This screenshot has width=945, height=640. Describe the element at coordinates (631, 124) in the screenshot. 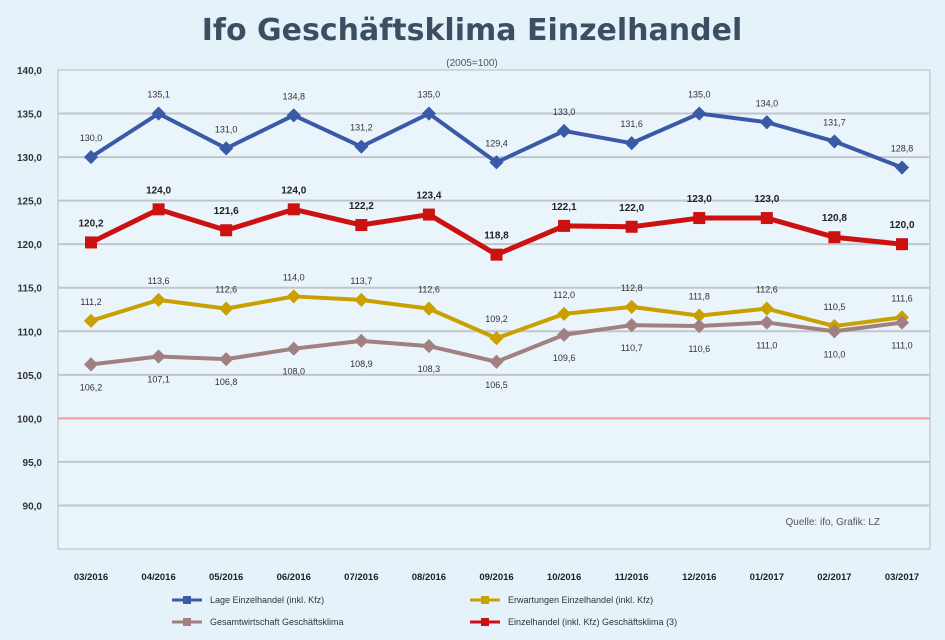

I see `data-label: 131,6` at that location.